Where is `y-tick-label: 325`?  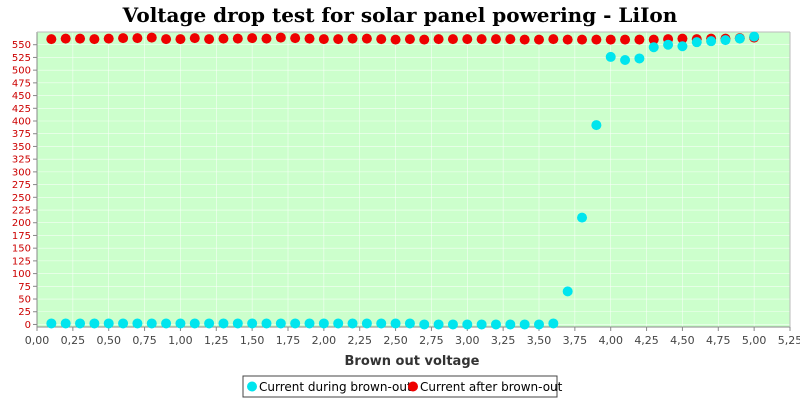 y-tick-label: 325 is located at coordinates (21, 160).